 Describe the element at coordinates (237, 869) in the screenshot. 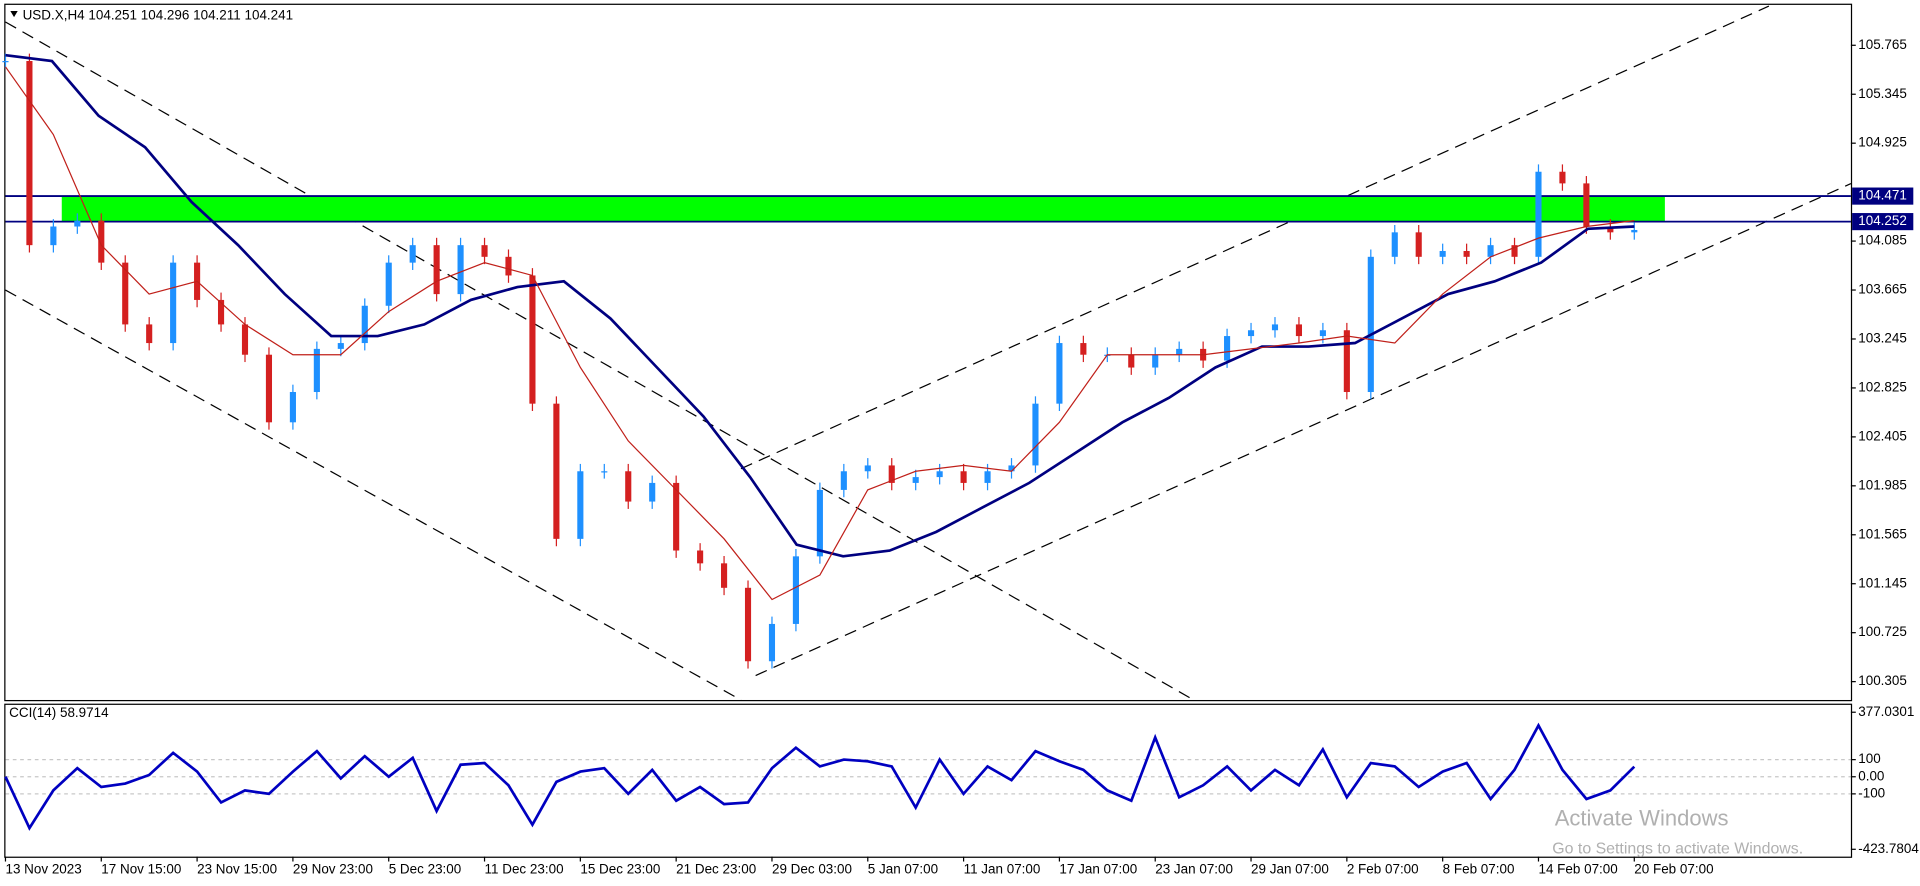

I see `x-tick-label: 23 Nov 15:00` at that location.